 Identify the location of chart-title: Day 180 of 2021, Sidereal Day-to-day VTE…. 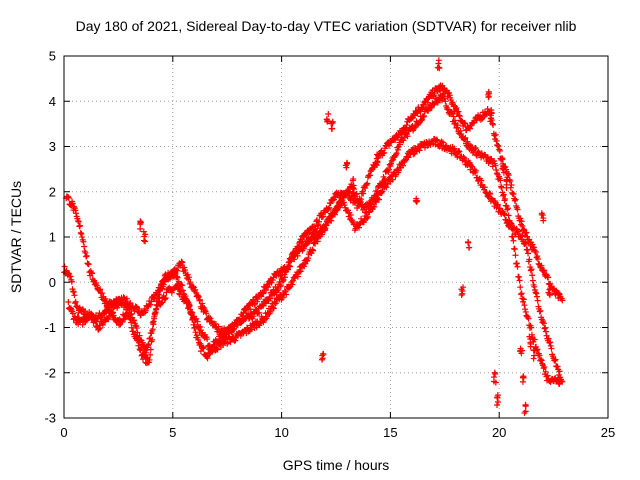
(326, 26).